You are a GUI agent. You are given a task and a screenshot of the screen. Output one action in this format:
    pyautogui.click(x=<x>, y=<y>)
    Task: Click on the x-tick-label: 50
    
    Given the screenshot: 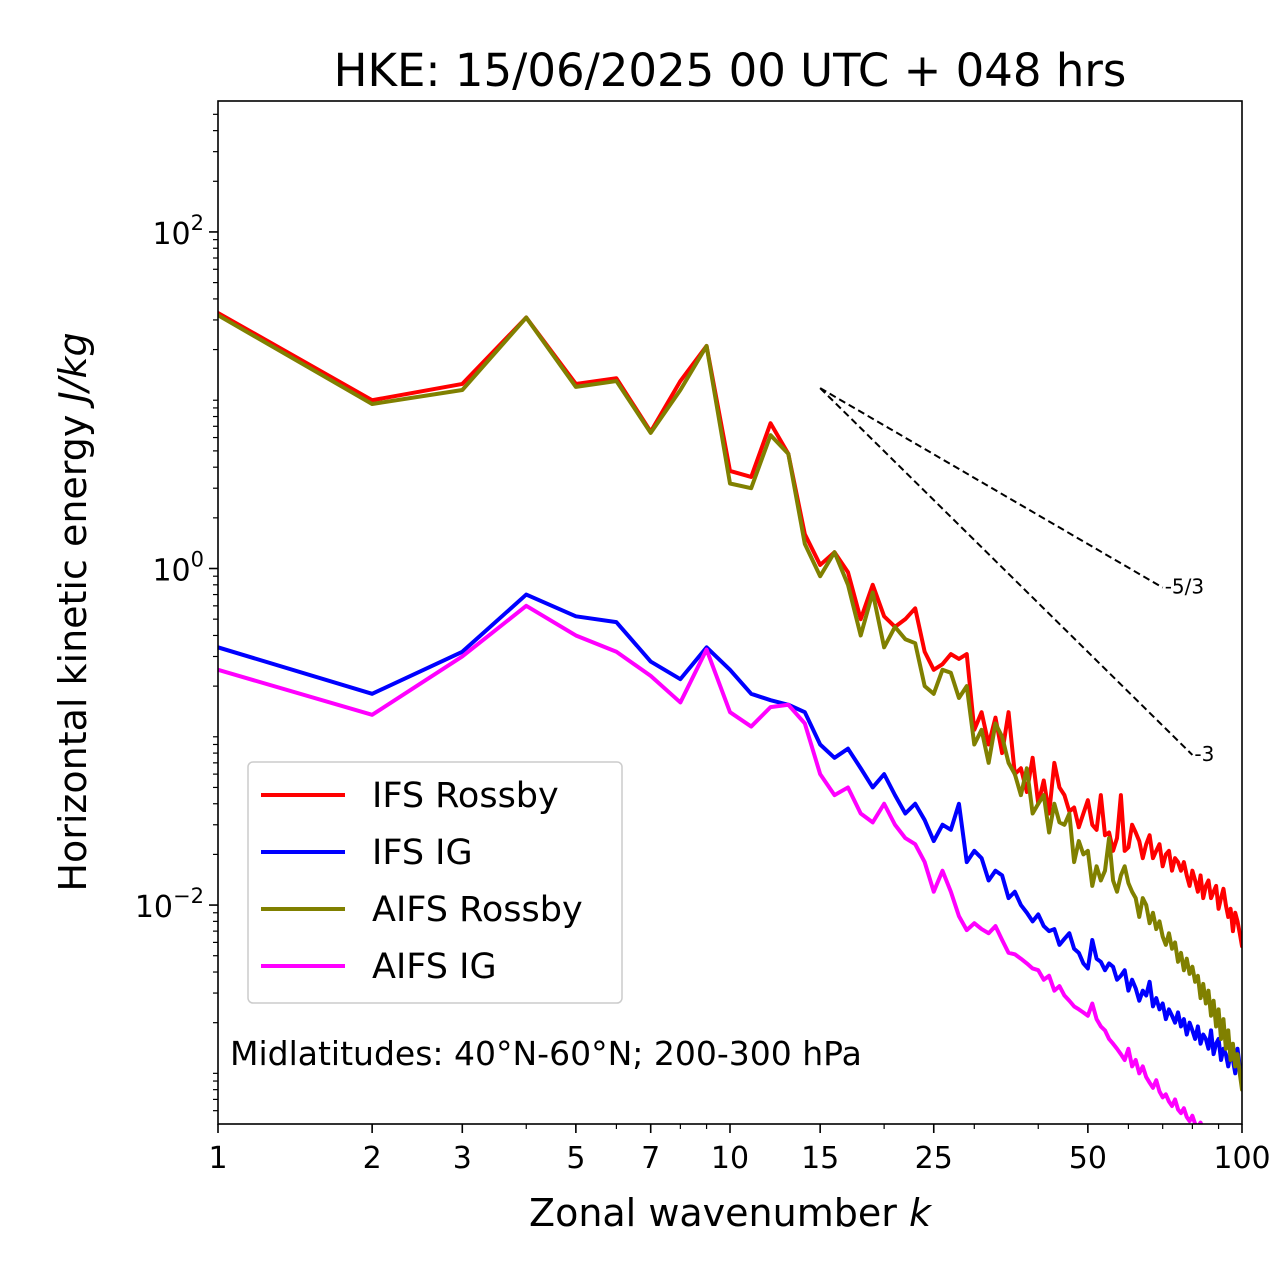 What is the action you would take?
    pyautogui.click(x=1088, y=1158)
    